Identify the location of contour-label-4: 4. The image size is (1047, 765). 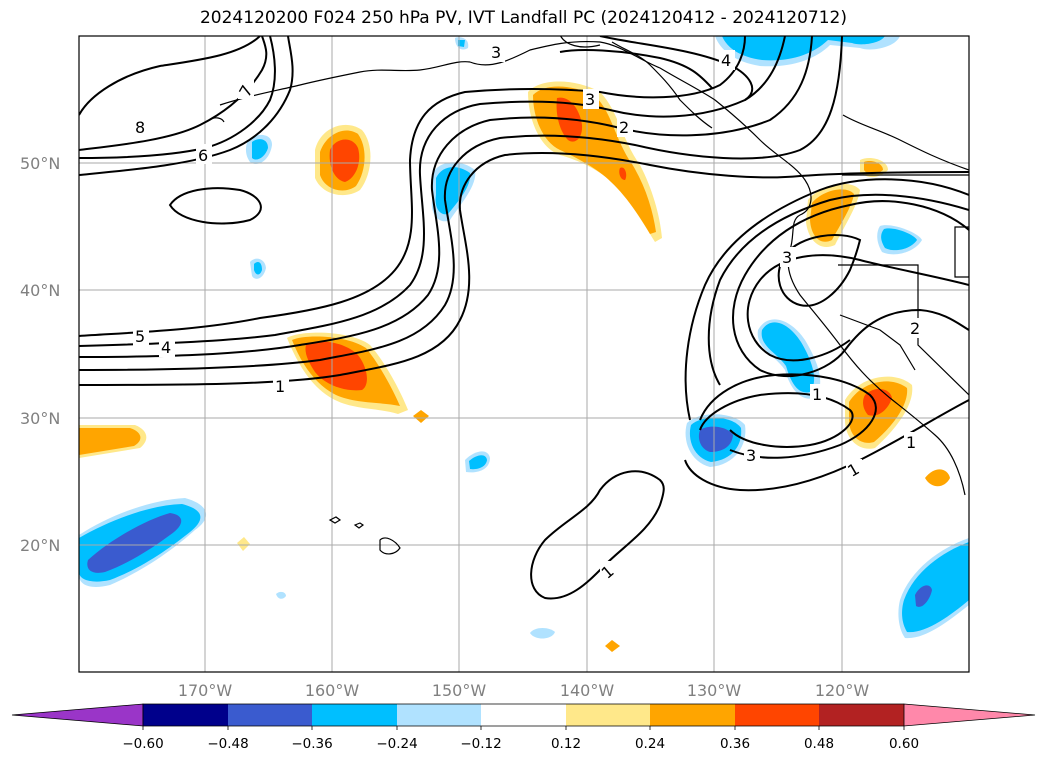
(166, 347).